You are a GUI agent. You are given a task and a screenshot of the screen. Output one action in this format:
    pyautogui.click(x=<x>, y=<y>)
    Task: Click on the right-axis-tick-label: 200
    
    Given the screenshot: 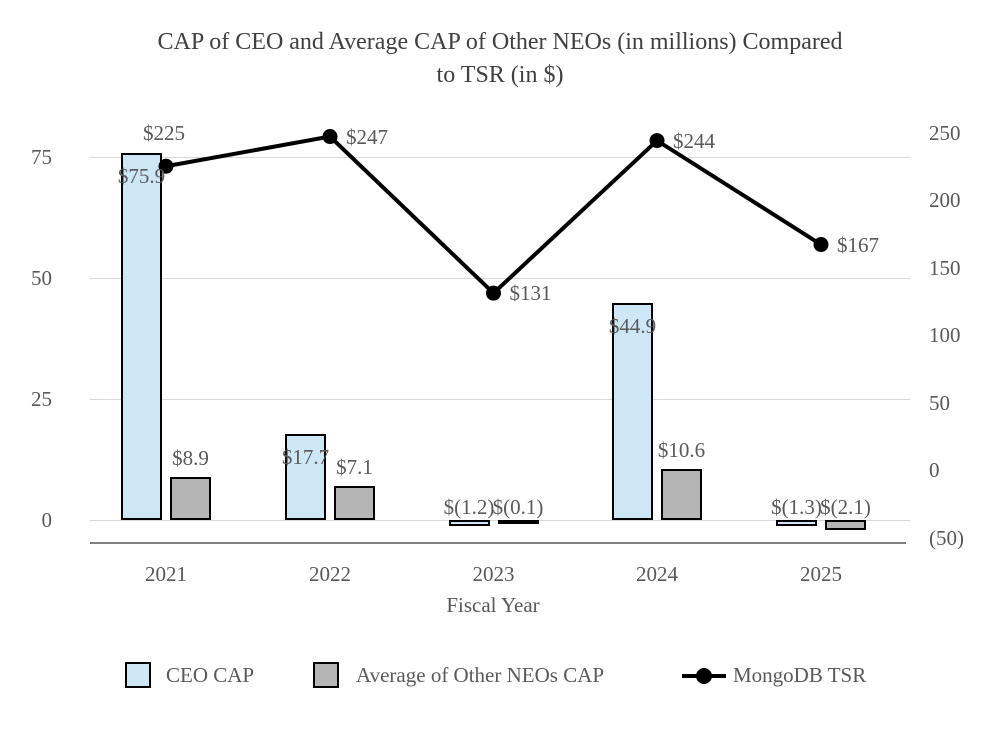 What is the action you would take?
    pyautogui.click(x=945, y=200)
    